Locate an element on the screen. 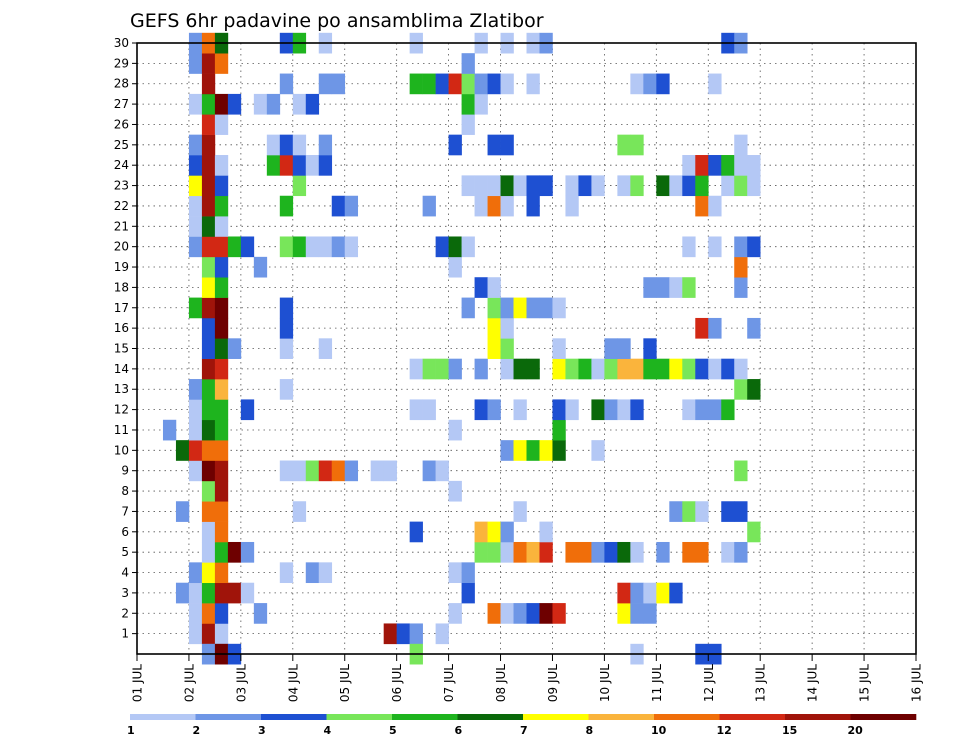 This screenshot has width=960, height=742. y-tick-label: 26 is located at coordinates (121, 124).